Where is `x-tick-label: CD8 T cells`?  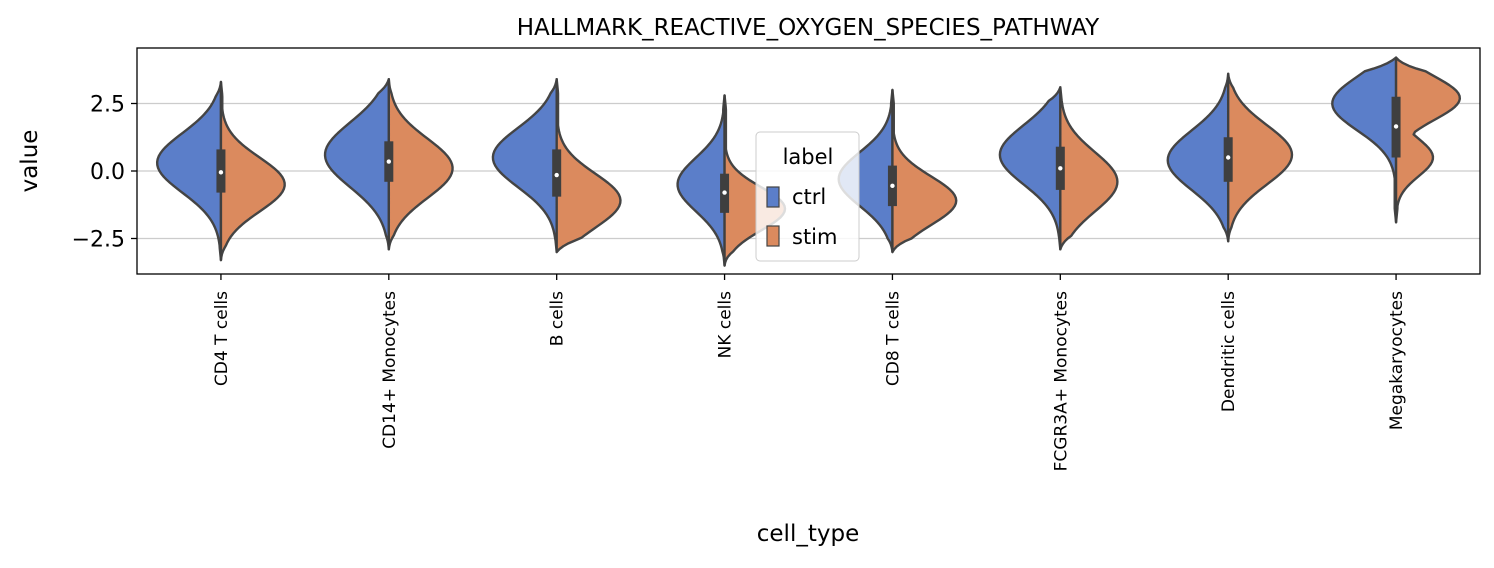
x-tick-label: CD8 T cells is located at coordinates (893, 338).